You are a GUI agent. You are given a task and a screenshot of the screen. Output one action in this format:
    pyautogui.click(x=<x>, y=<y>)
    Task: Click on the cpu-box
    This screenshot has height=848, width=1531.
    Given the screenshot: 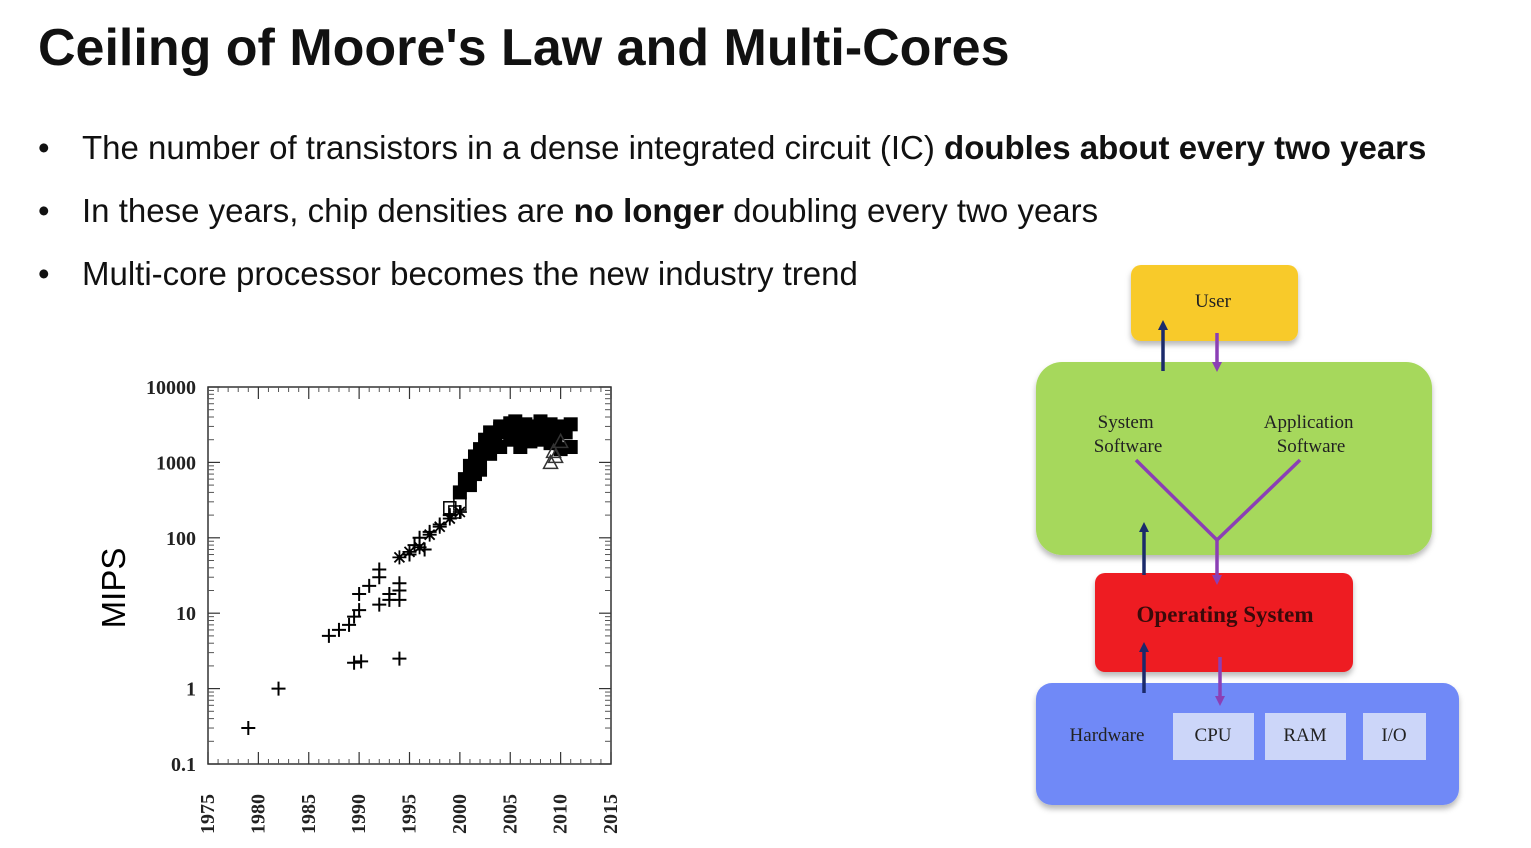 What is the action you would take?
    pyautogui.click(x=1213, y=736)
    